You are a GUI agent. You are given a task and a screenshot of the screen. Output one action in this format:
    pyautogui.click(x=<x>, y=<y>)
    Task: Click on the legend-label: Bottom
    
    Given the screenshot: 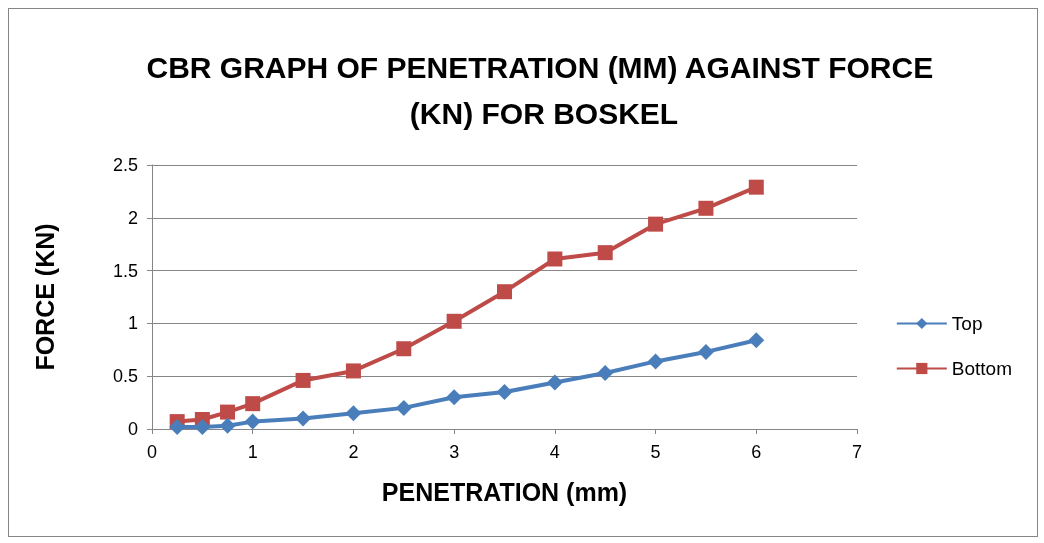 What is the action you would take?
    pyautogui.click(x=982, y=368)
    